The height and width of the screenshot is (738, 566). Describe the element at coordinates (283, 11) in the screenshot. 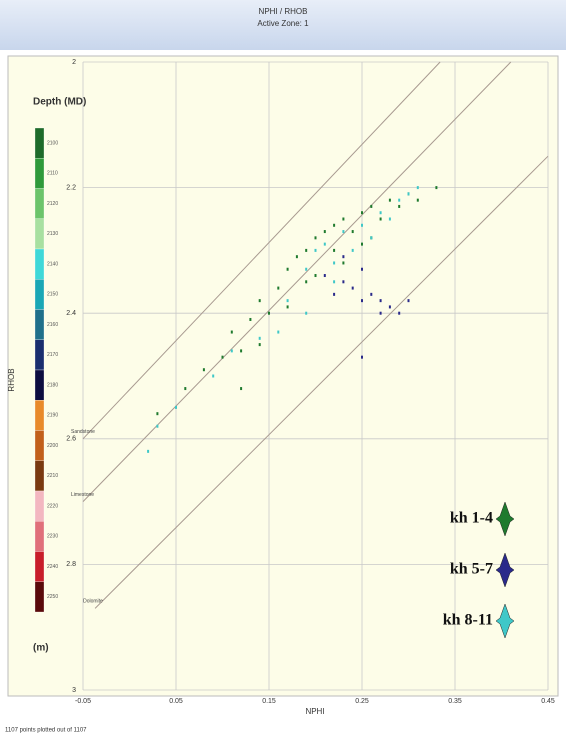

I see `chart-title: NPHI / RHOB` at that location.